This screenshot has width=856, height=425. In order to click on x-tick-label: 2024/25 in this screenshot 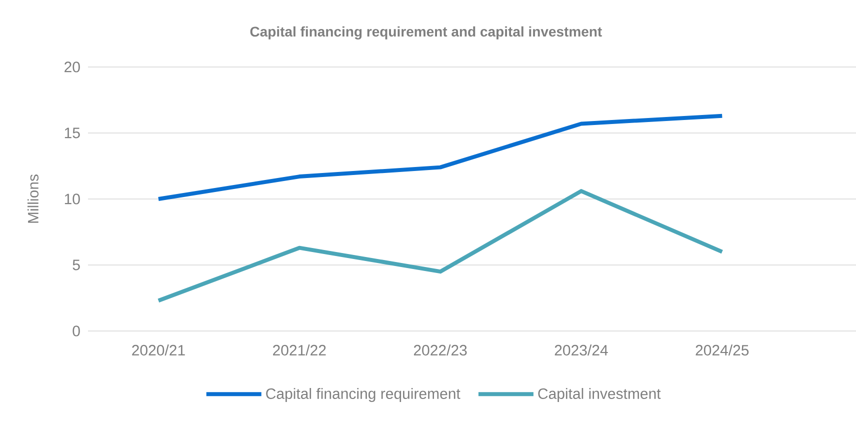, I will do `click(722, 350)`.